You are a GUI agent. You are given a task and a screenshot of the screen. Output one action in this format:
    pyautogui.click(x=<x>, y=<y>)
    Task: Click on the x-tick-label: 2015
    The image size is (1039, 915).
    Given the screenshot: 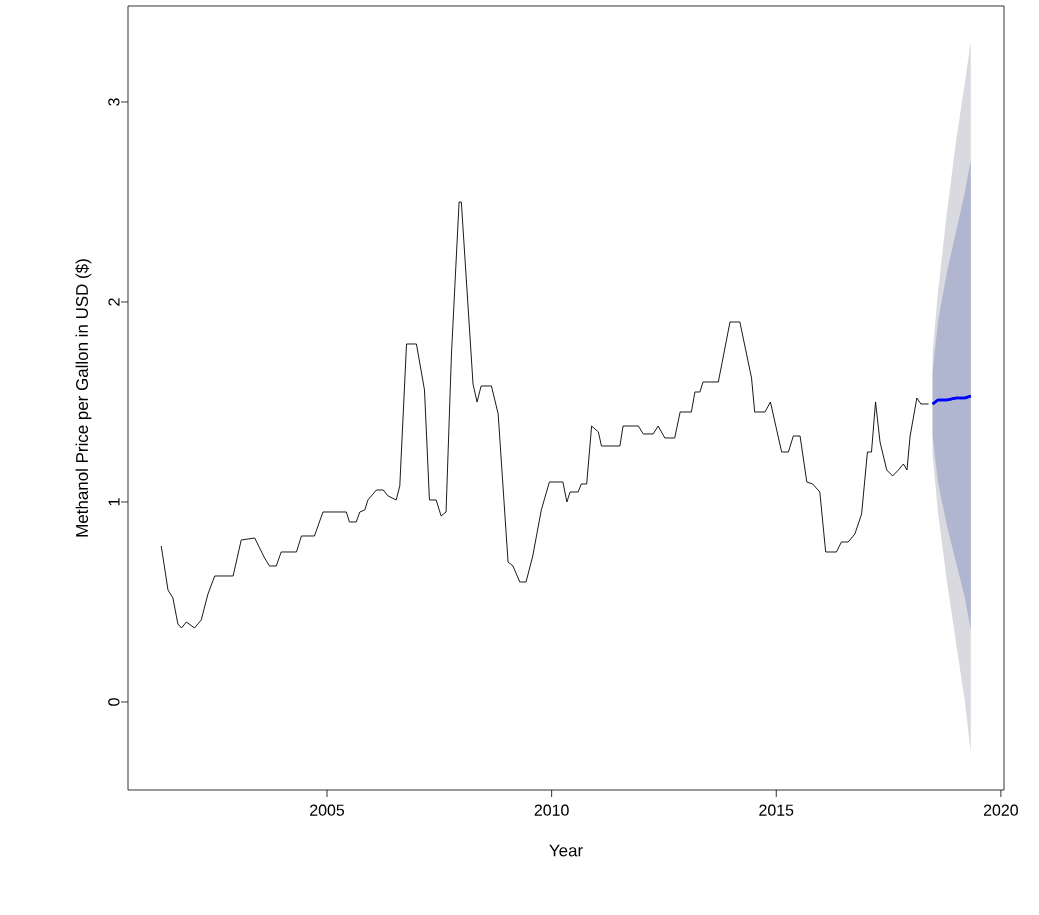 What is the action you would take?
    pyautogui.click(x=776, y=810)
    